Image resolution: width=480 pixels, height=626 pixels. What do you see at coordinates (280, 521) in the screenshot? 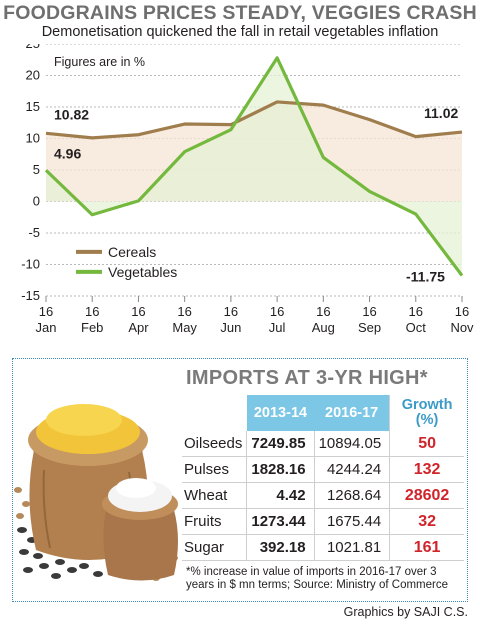
I see `row-value-2013: 1273.44` at bounding box center [280, 521].